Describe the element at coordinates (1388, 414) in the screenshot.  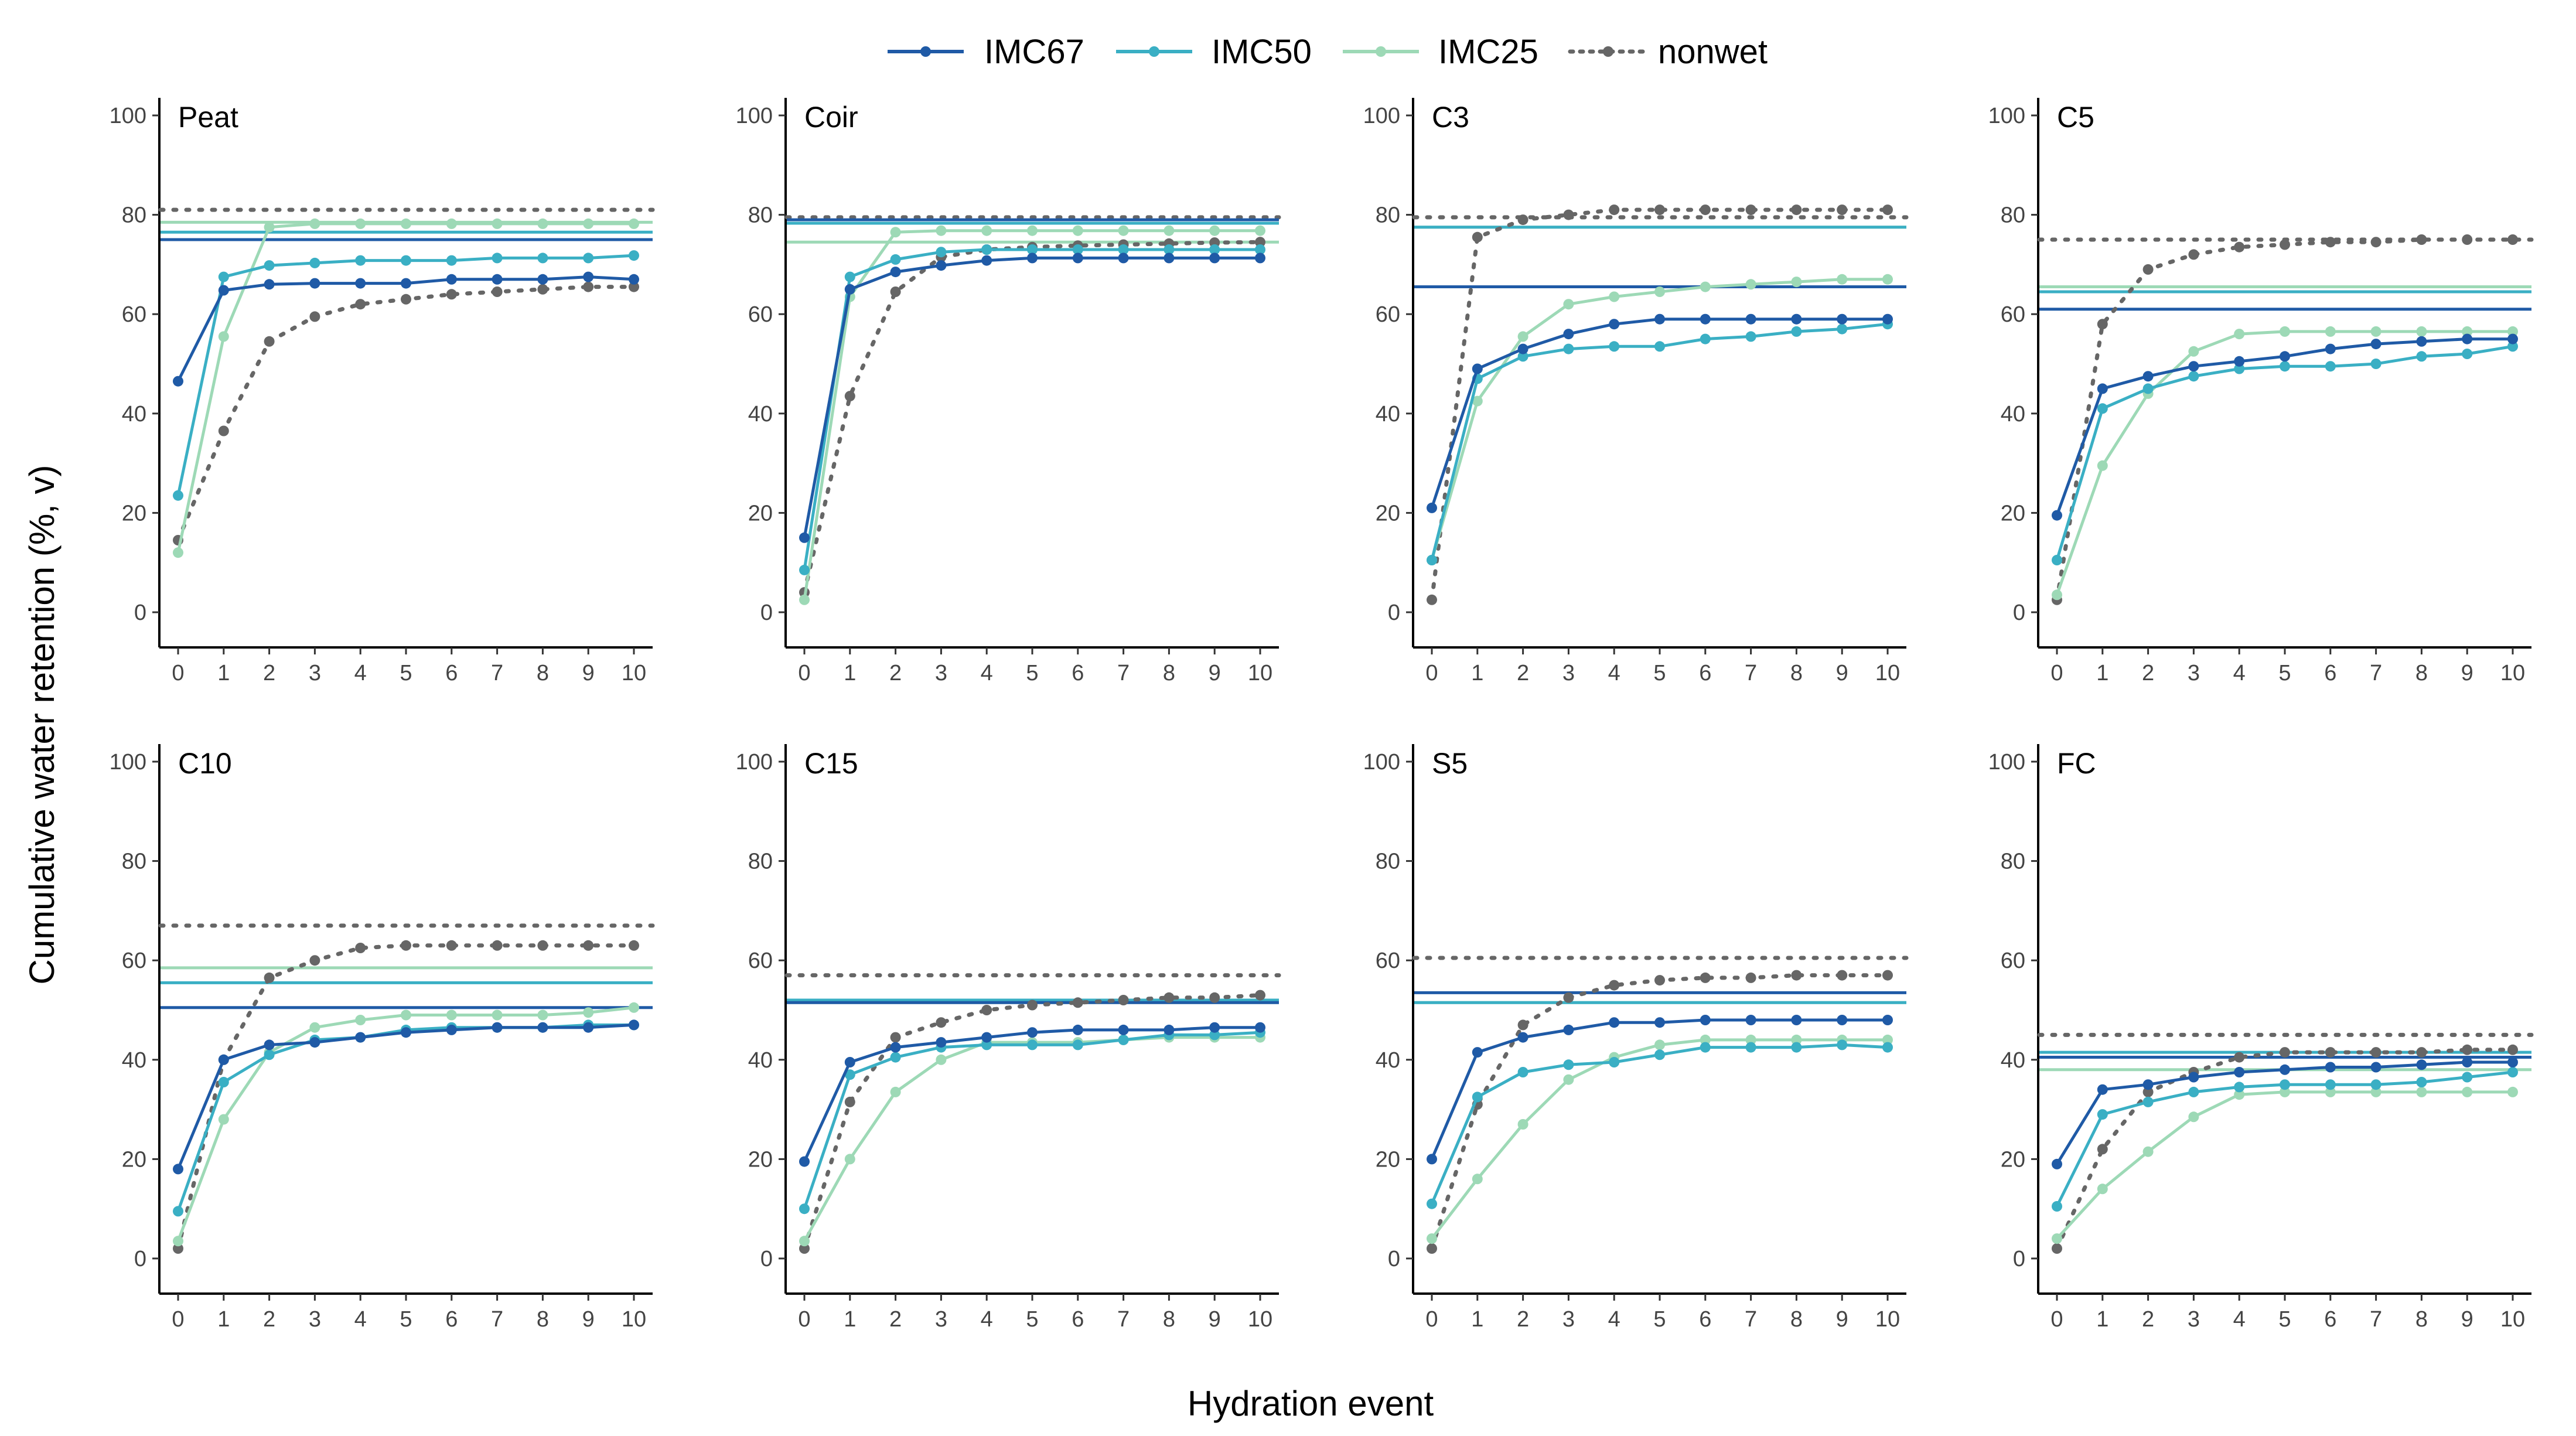
I see `y-tick-label: 40` at that location.